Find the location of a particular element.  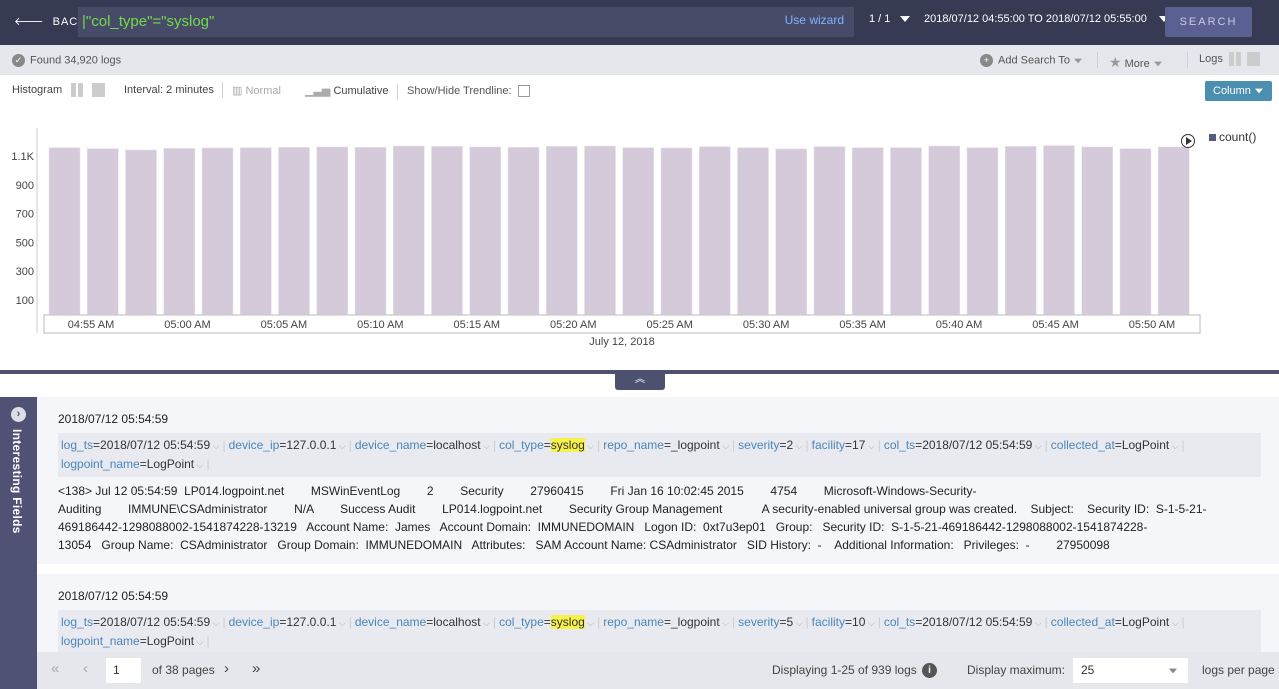

prev-page-icon: ‹ is located at coordinates (85, 668).